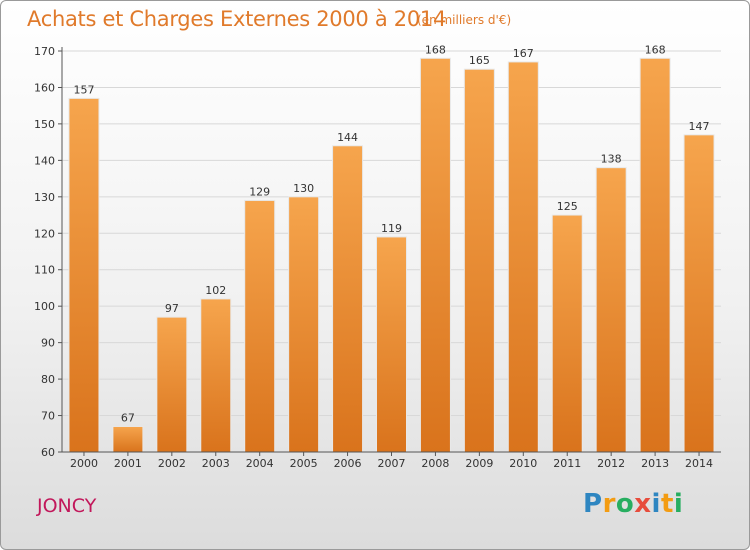 Image resolution: width=750 pixels, height=550 pixels. I want to click on y-tick-label-160: 160, so click(44, 87).